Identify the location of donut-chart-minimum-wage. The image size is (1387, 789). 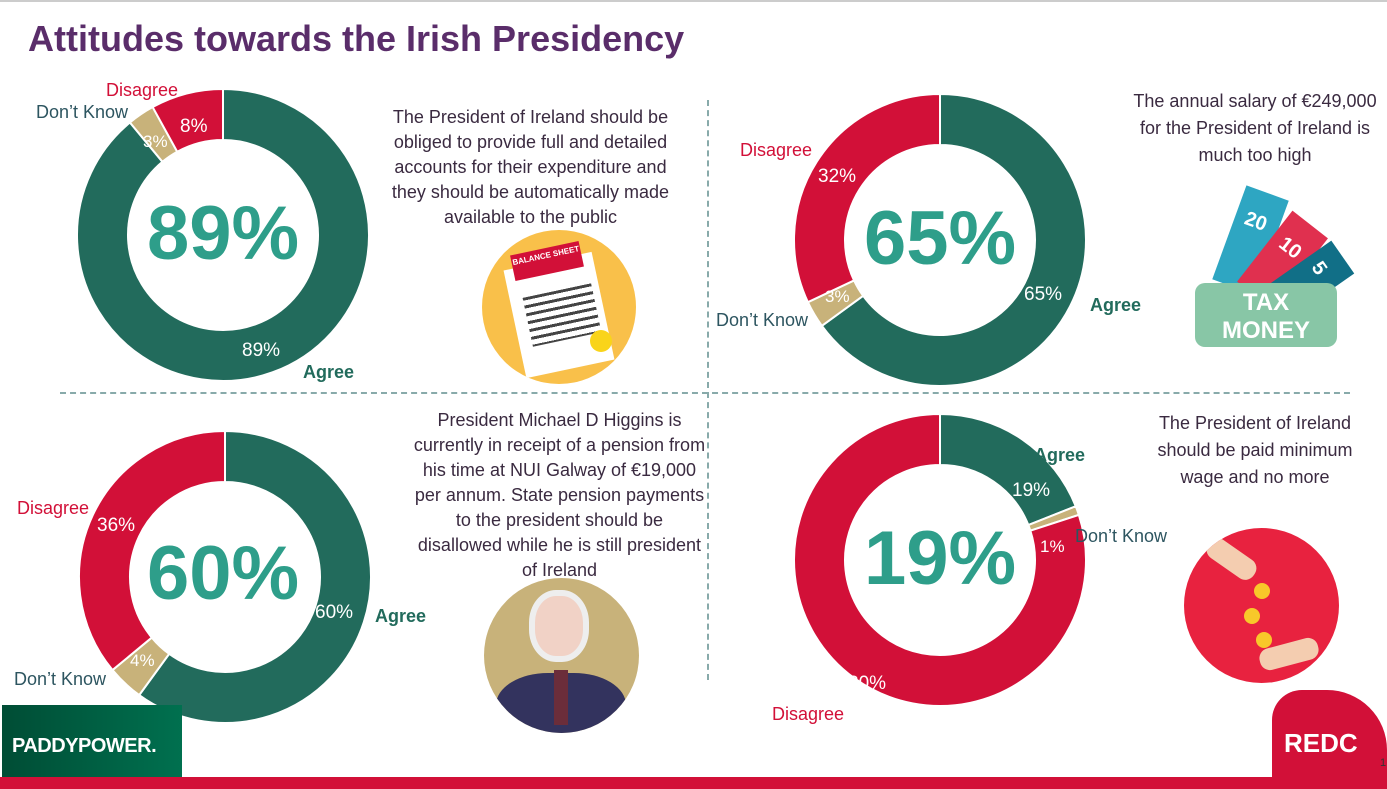
(940, 559).